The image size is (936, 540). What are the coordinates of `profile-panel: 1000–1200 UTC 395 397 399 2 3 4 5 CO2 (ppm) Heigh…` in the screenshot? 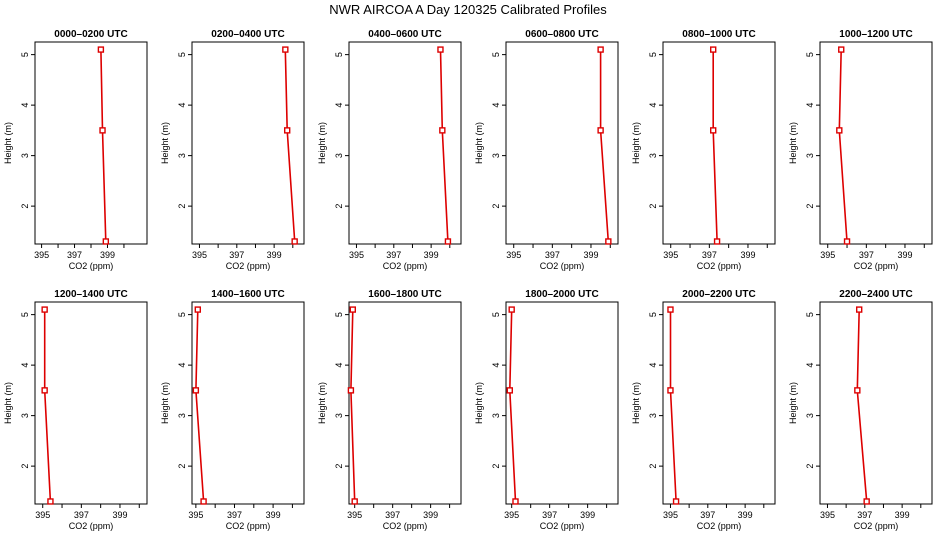 It's located at (860, 150).